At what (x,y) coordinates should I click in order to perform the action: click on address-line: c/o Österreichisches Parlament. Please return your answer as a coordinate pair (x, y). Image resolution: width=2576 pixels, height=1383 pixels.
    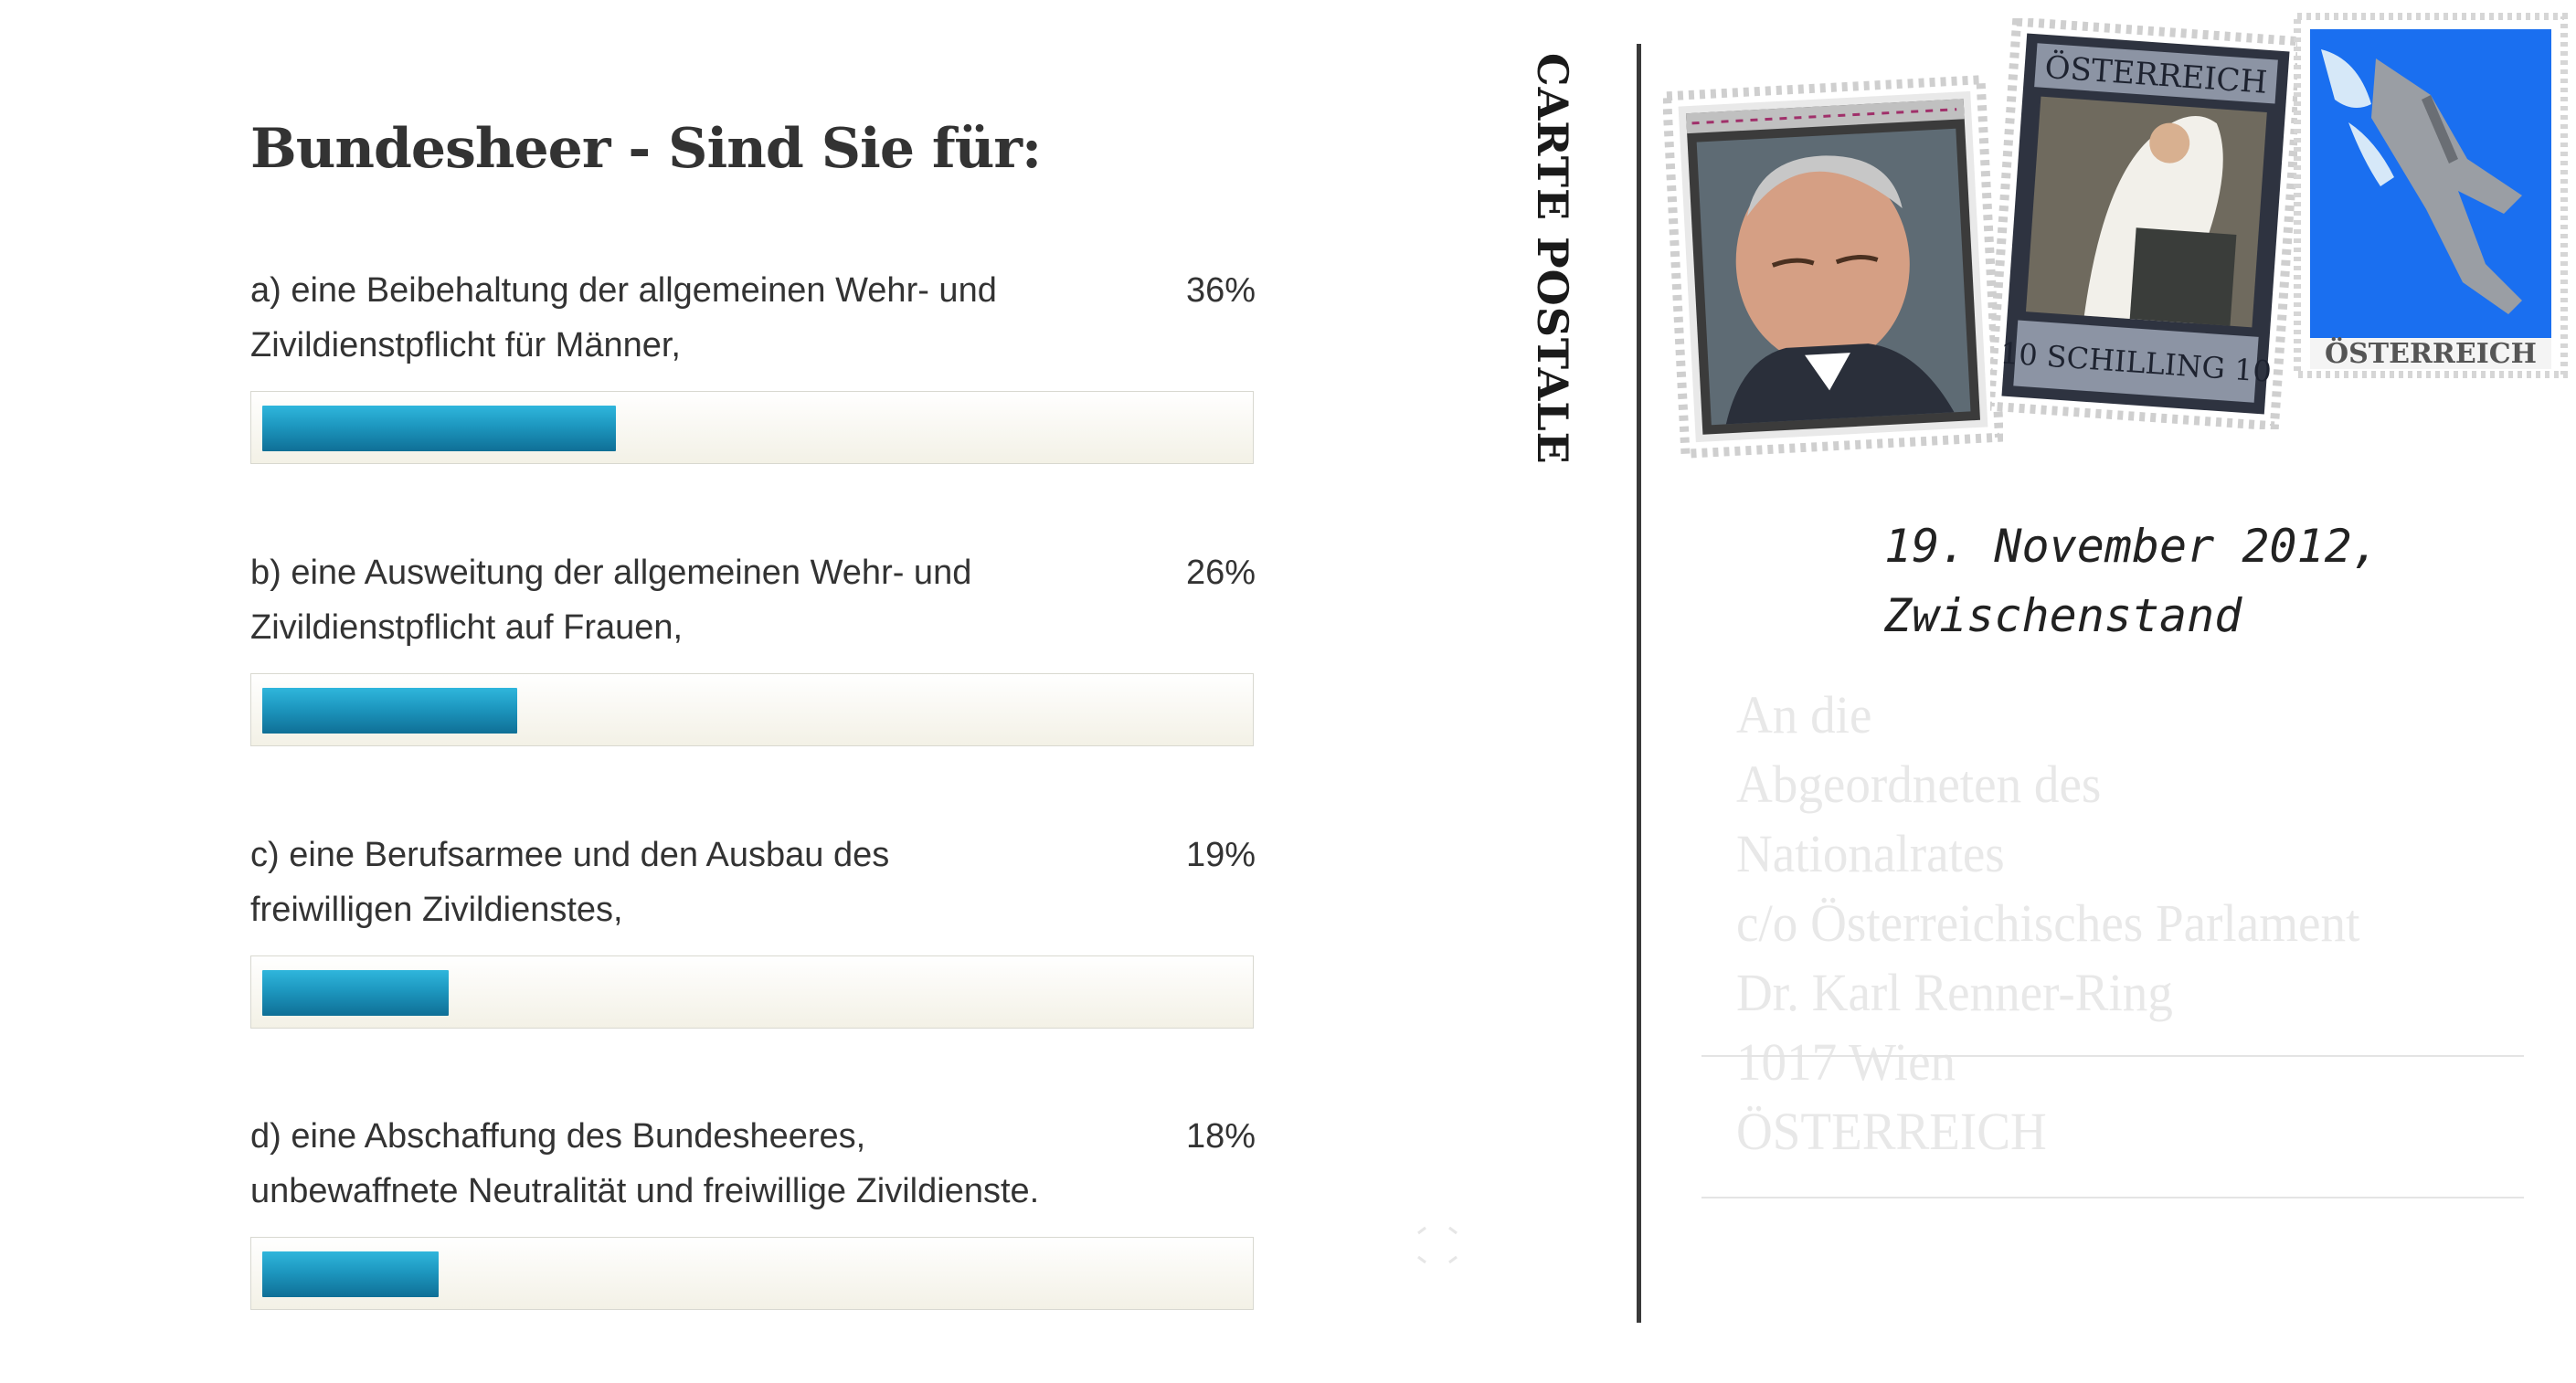
    Looking at the image, I should click on (2048, 923).